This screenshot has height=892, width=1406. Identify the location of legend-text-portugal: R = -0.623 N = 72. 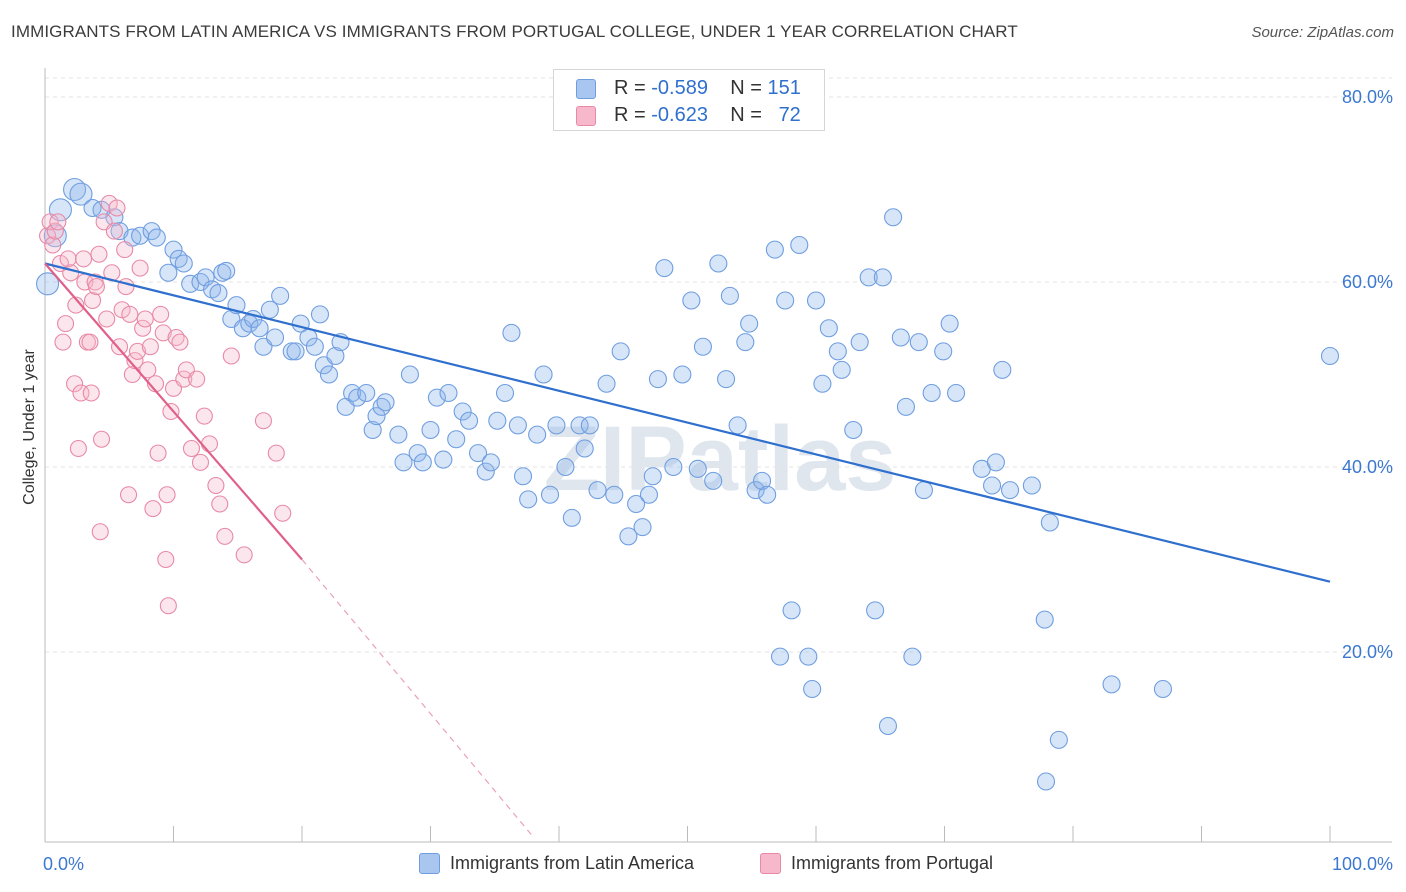
(707, 115).